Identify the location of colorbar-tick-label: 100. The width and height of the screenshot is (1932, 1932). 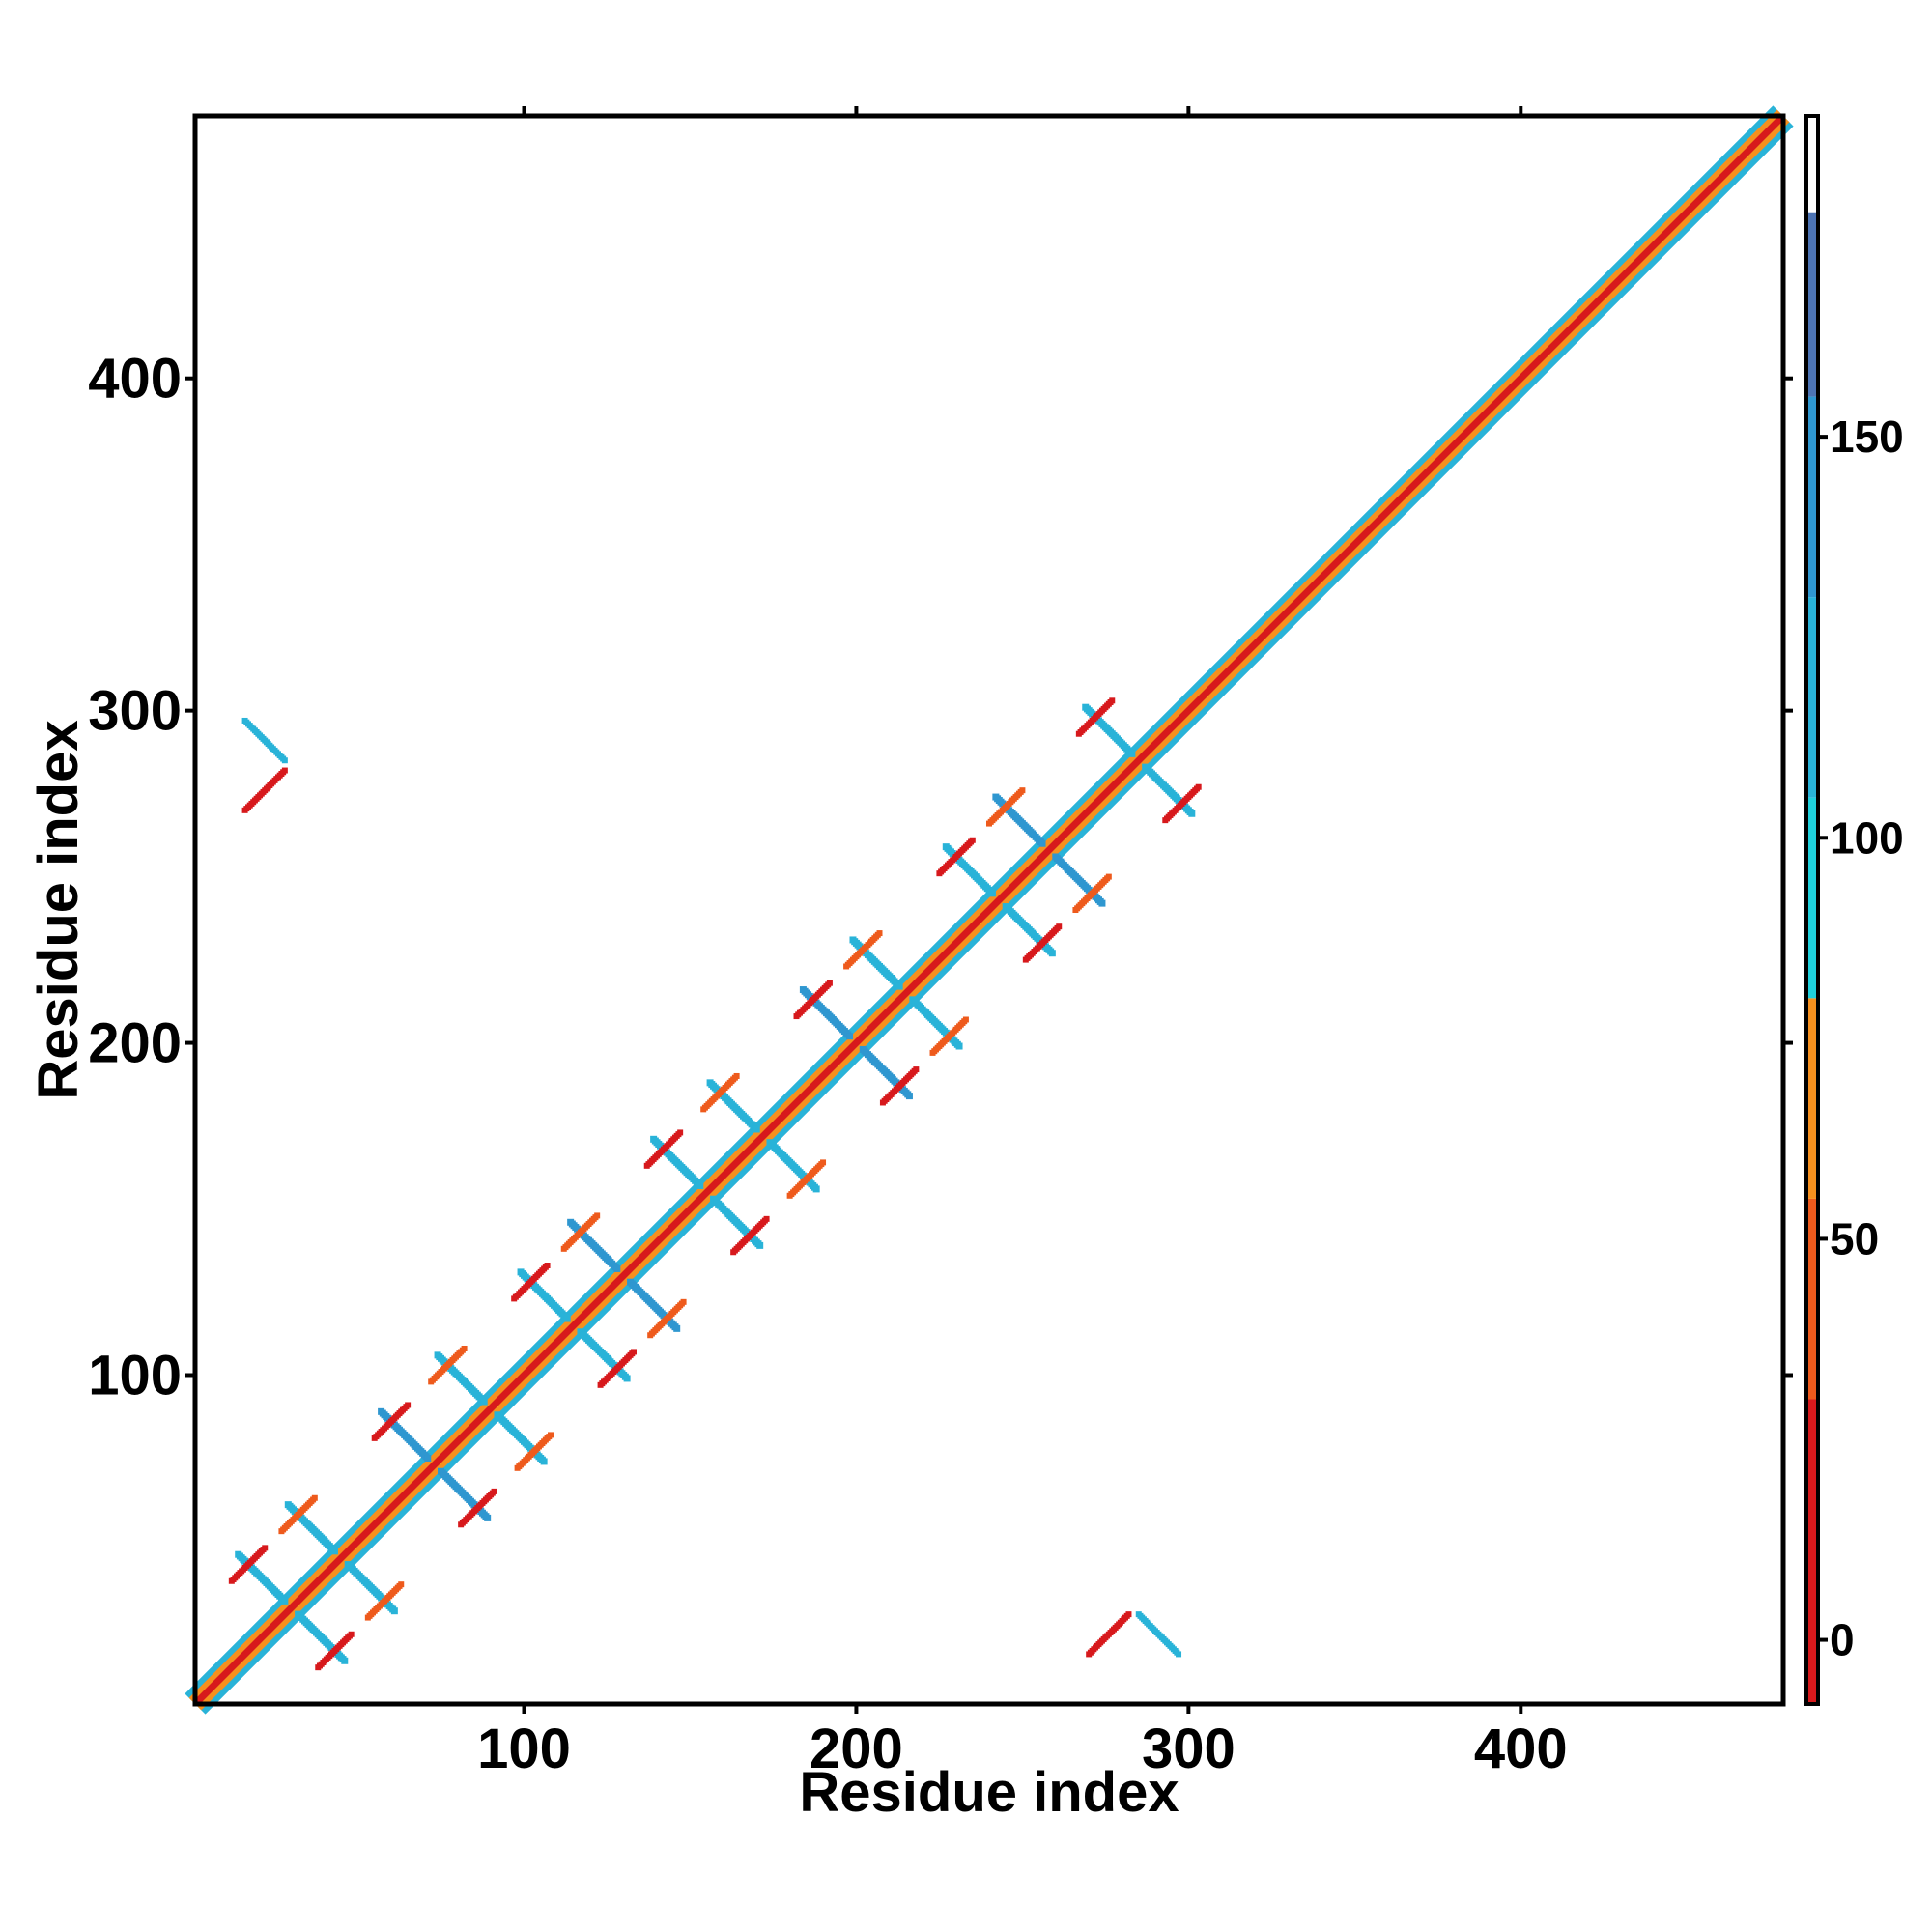
(1867, 837).